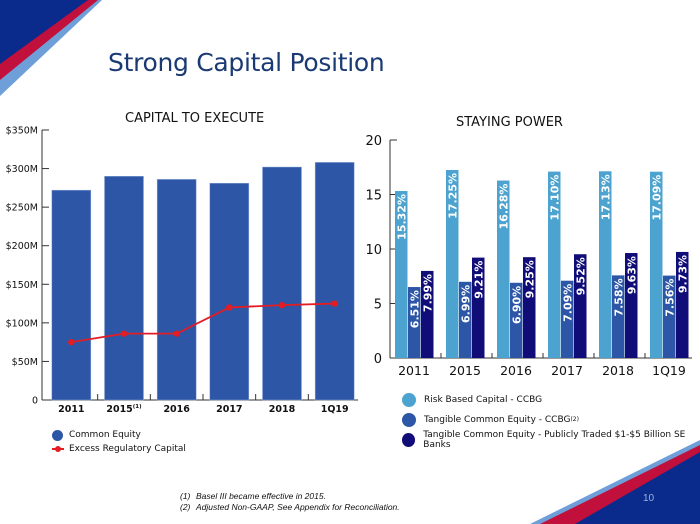 Image resolution: width=700 pixels, height=524 pixels. I want to click on left-x-tick-label-text: 2011, so click(71, 409).